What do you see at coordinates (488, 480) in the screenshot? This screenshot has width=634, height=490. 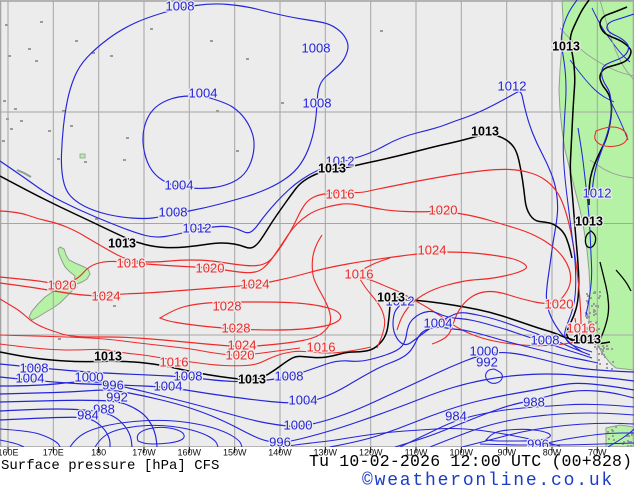 I see `svg-text: ©weatheronline.co.uk` at bounding box center [488, 480].